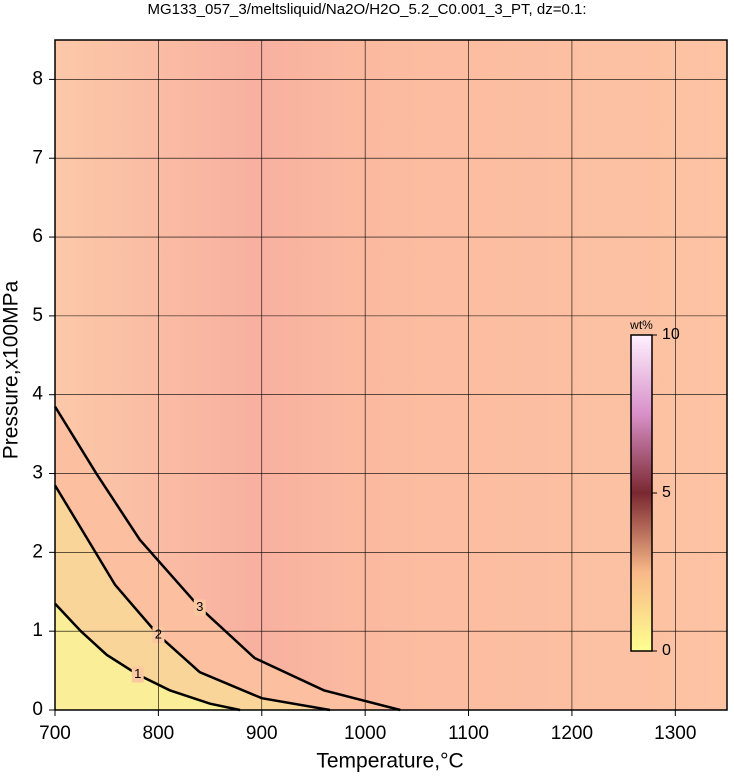 This screenshot has width=734, height=776. What do you see at coordinates (654, 488) in the screenshot?
I see `colorbar: wt% 0 5 10` at bounding box center [654, 488].